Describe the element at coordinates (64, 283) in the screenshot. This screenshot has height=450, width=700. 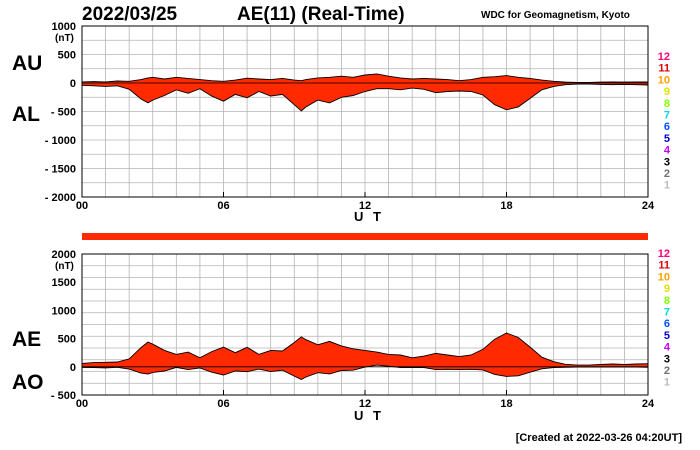
I see `y-tick-label: 1500` at that location.